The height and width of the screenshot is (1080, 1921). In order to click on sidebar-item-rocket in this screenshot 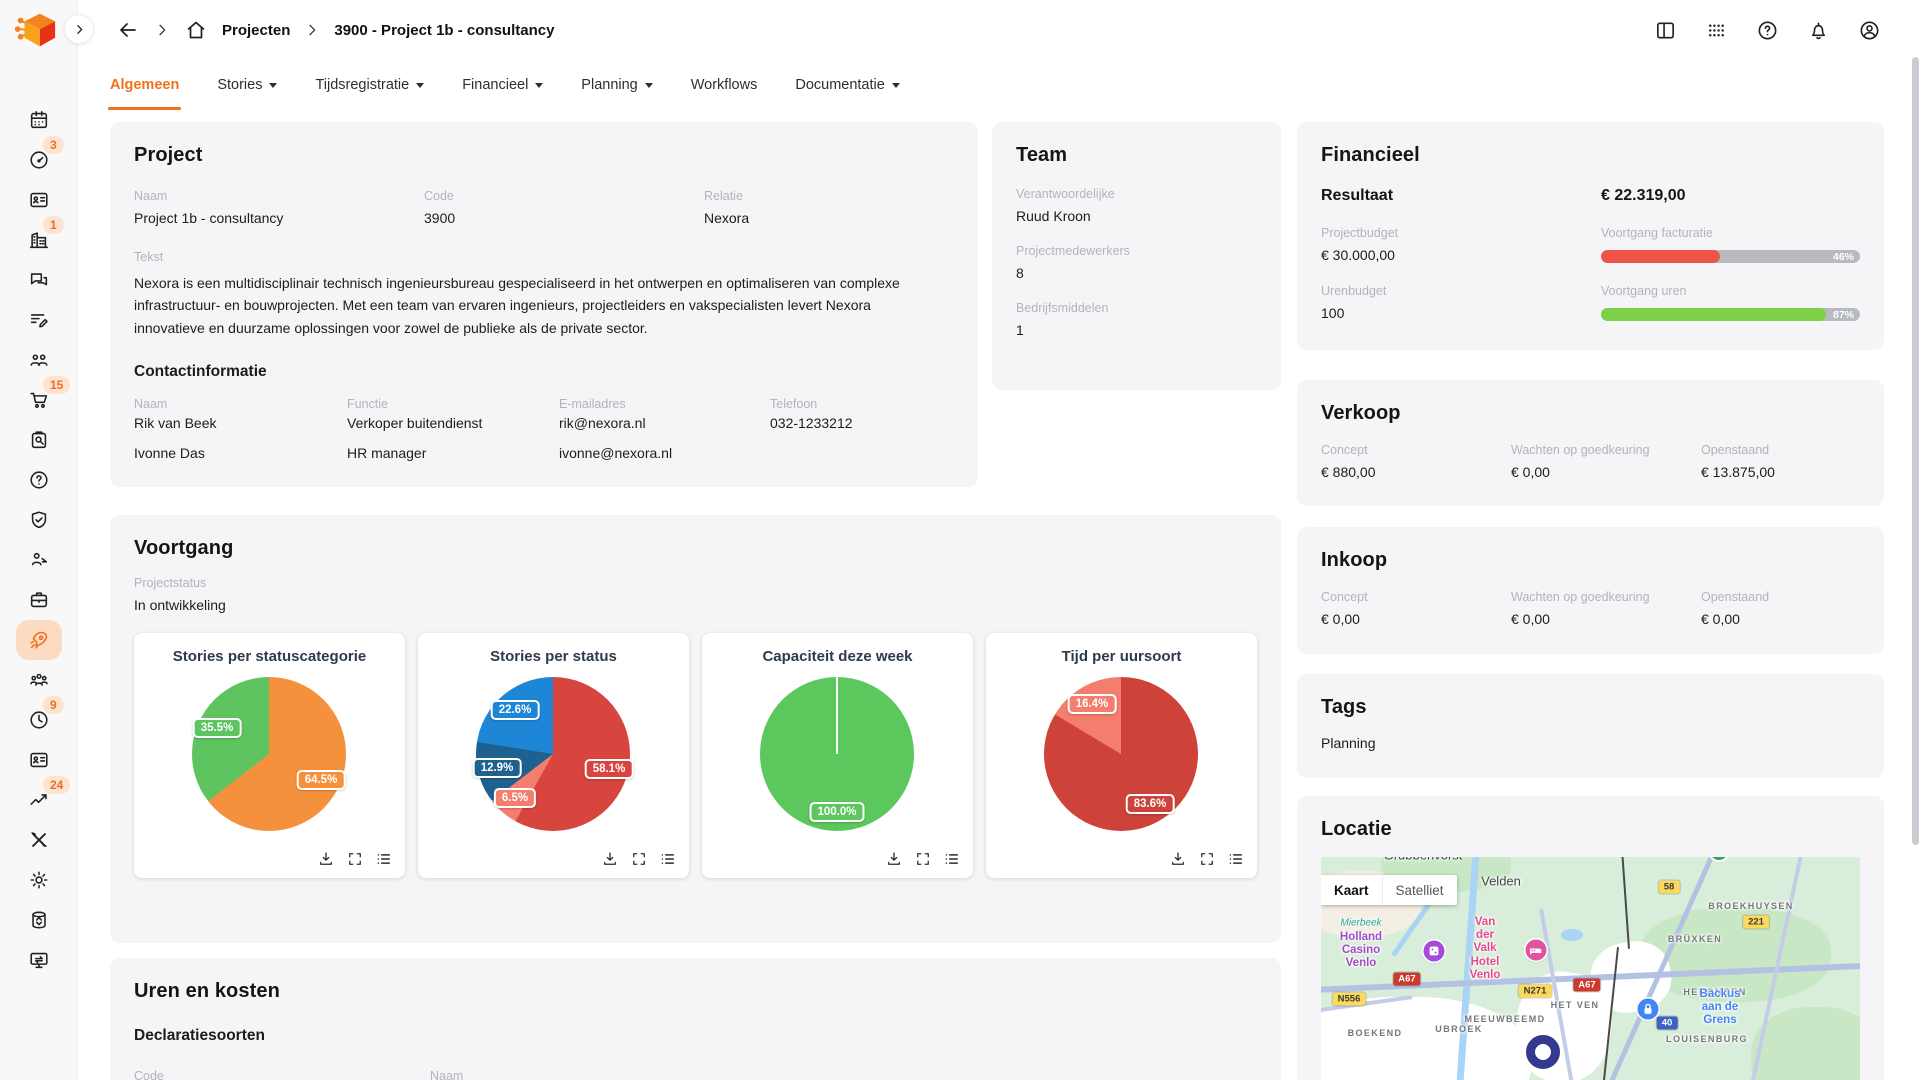, I will do `click(39, 640)`.